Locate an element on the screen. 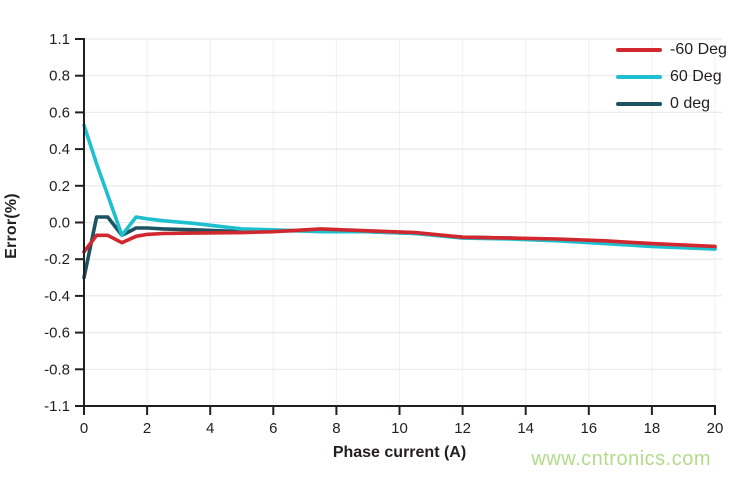 Image resolution: width=737 pixels, height=479 pixels. legend: -60 Deg 60 Deg 0 deg is located at coordinates (671, 76).